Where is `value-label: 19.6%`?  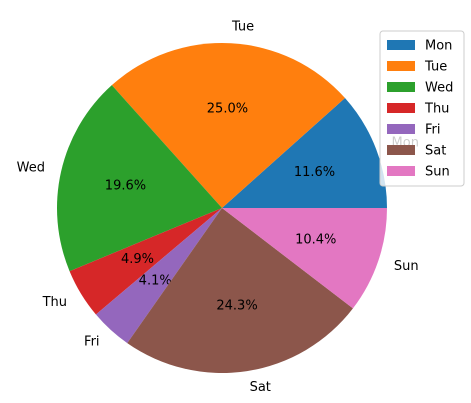 value-label: 19.6% is located at coordinates (125, 186).